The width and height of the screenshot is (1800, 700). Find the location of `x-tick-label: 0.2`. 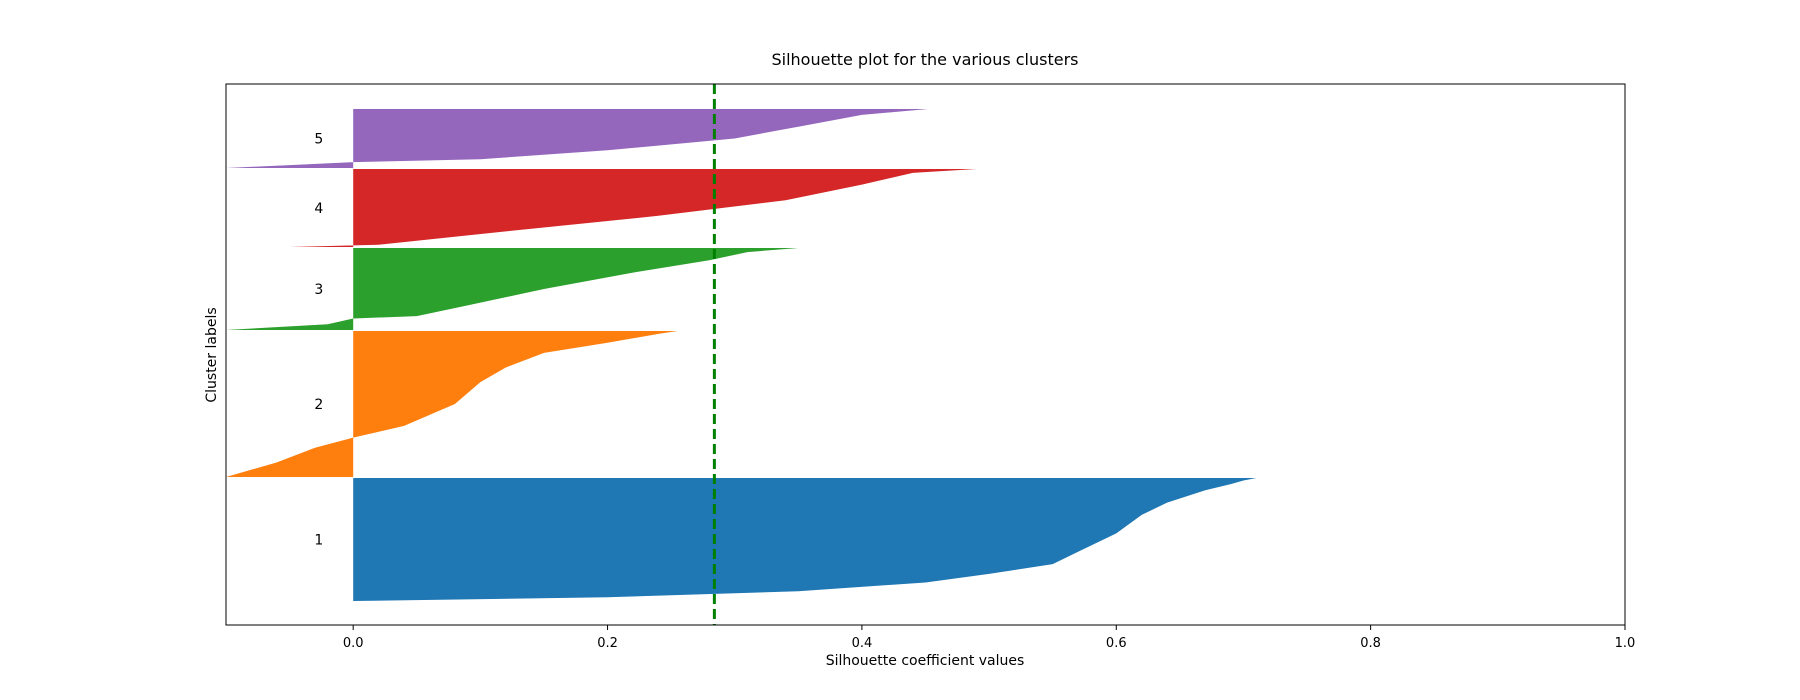

x-tick-label: 0.2 is located at coordinates (607, 643).